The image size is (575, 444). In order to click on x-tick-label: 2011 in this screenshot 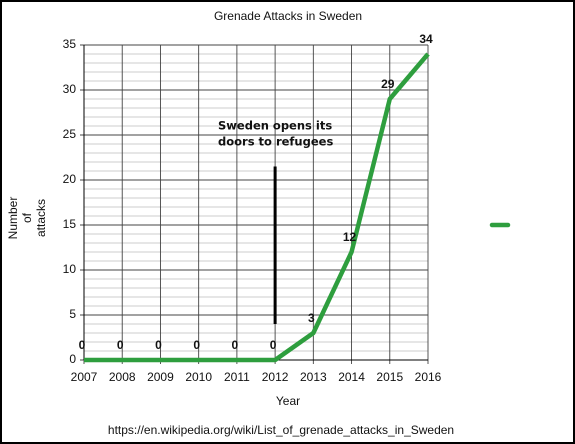, I will do `click(237, 377)`.